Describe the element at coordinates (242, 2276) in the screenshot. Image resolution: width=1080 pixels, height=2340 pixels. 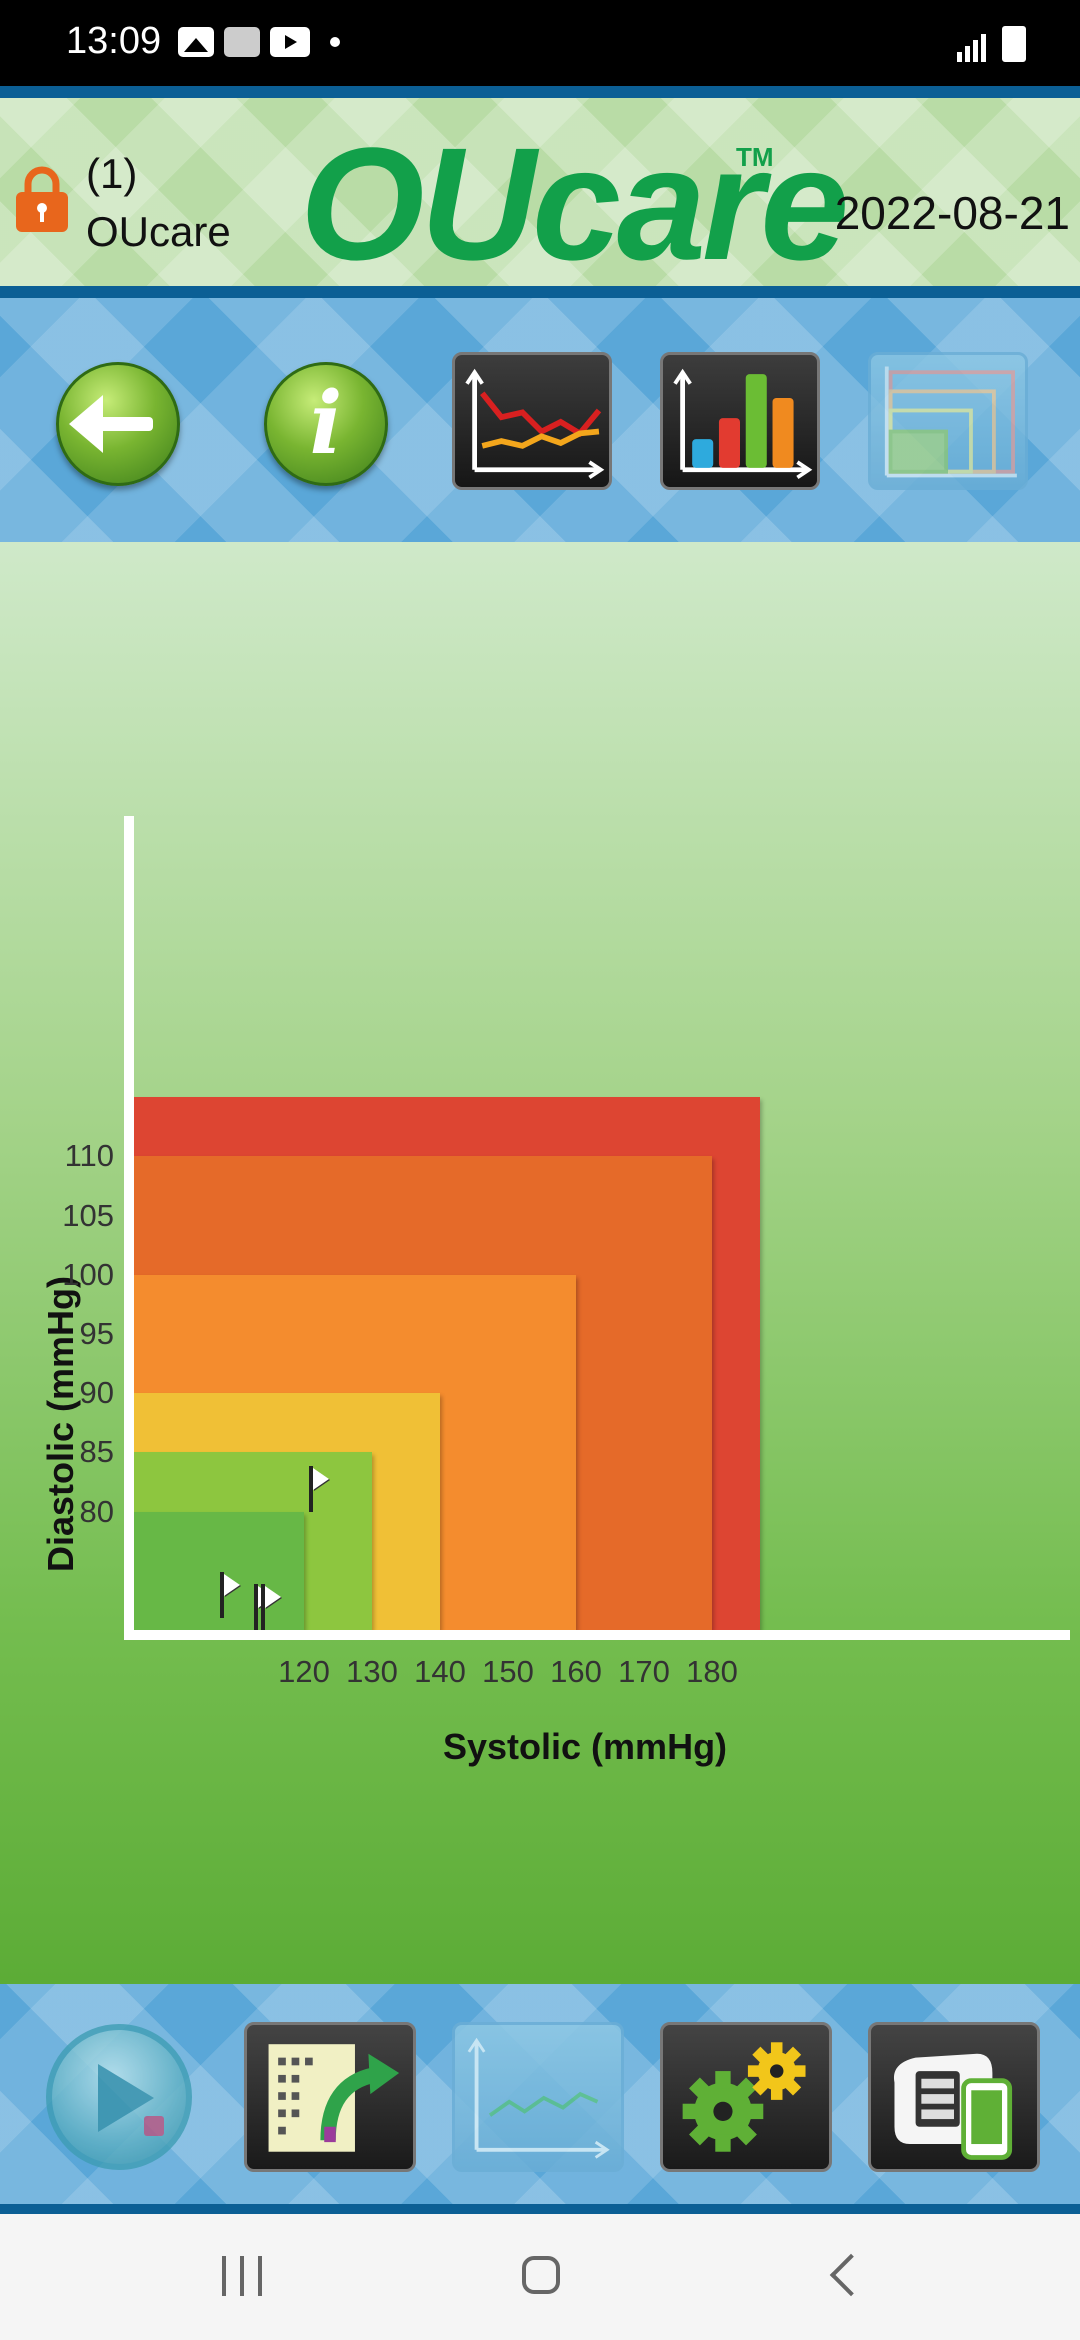
I see `recent-apps-icon` at that location.